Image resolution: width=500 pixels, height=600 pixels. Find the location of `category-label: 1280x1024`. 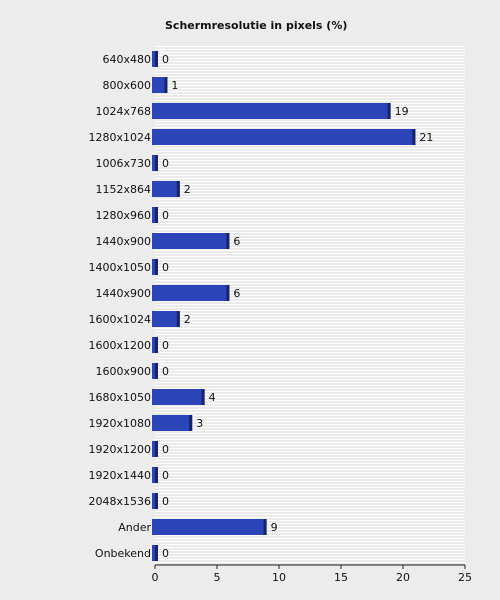

category-label: 1280x1024 is located at coordinates (120, 137).